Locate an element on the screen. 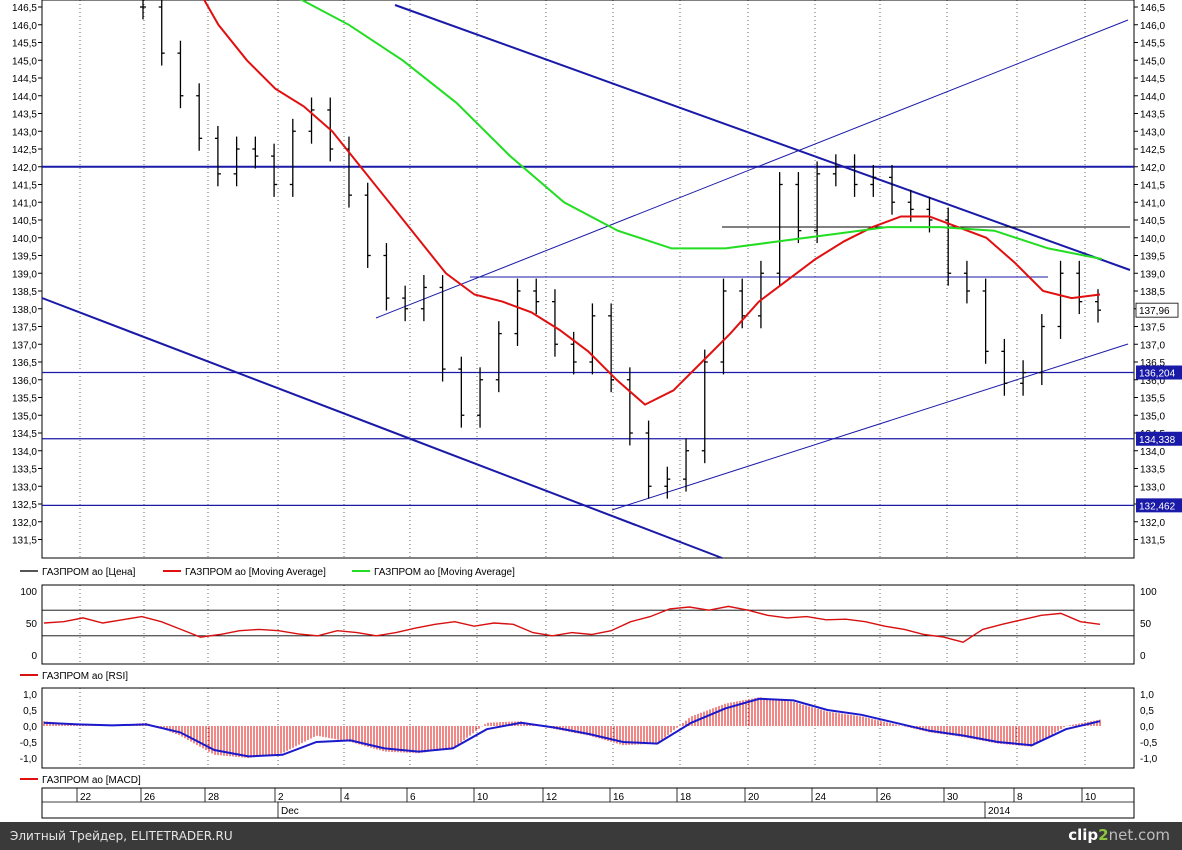  month-label: 2014 is located at coordinates (999, 811).